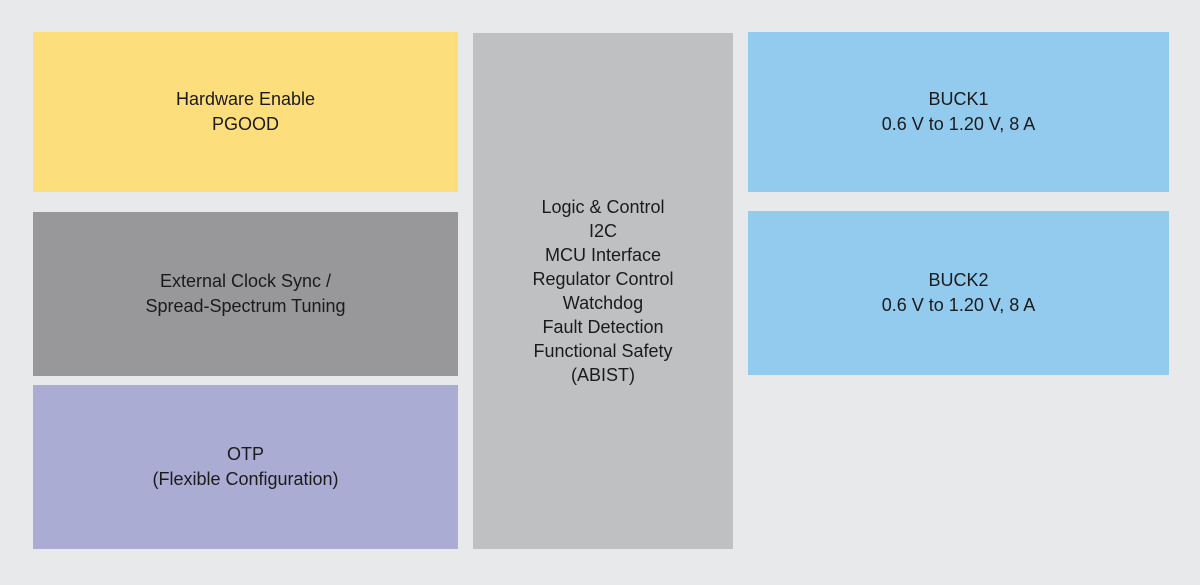 The height and width of the screenshot is (585, 1200). What do you see at coordinates (245, 281) in the screenshot?
I see `block-label-line: External Clock Sync /` at bounding box center [245, 281].